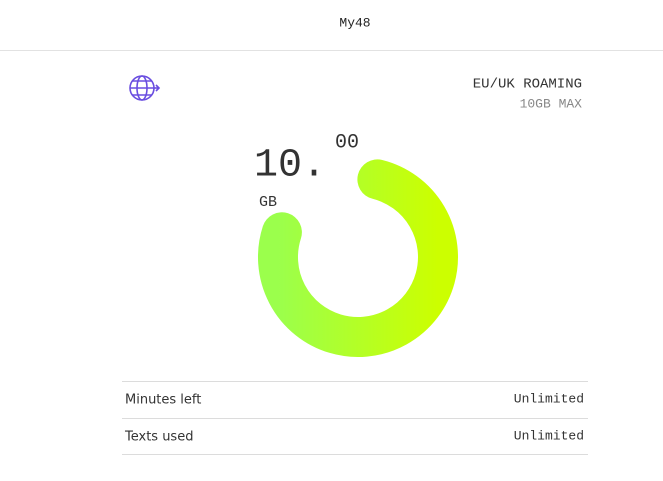 The image size is (663, 481). What do you see at coordinates (347, 142) in the screenshot?
I see `usage-decimal: 00` at bounding box center [347, 142].